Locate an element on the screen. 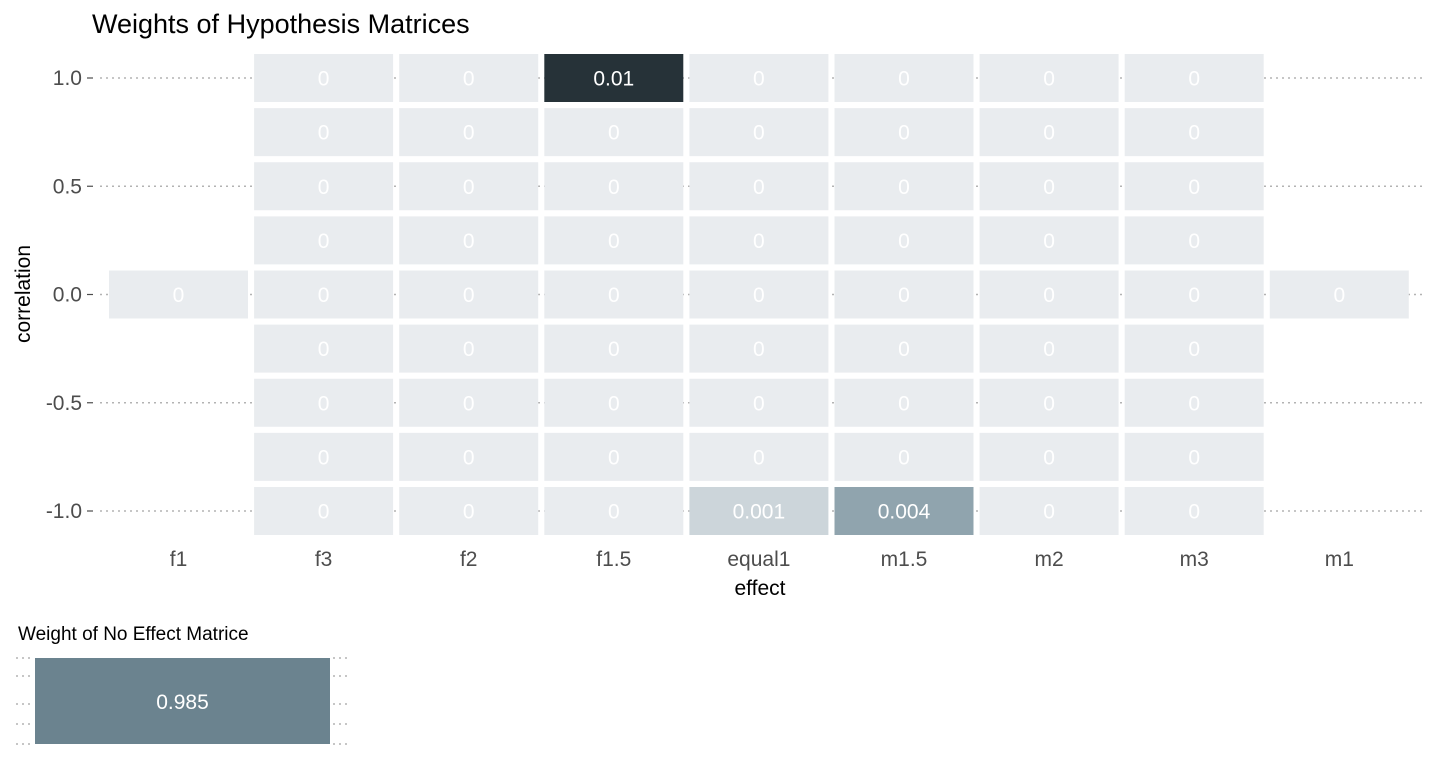  no-effect-cell-label: 0.985 is located at coordinates (182, 702).